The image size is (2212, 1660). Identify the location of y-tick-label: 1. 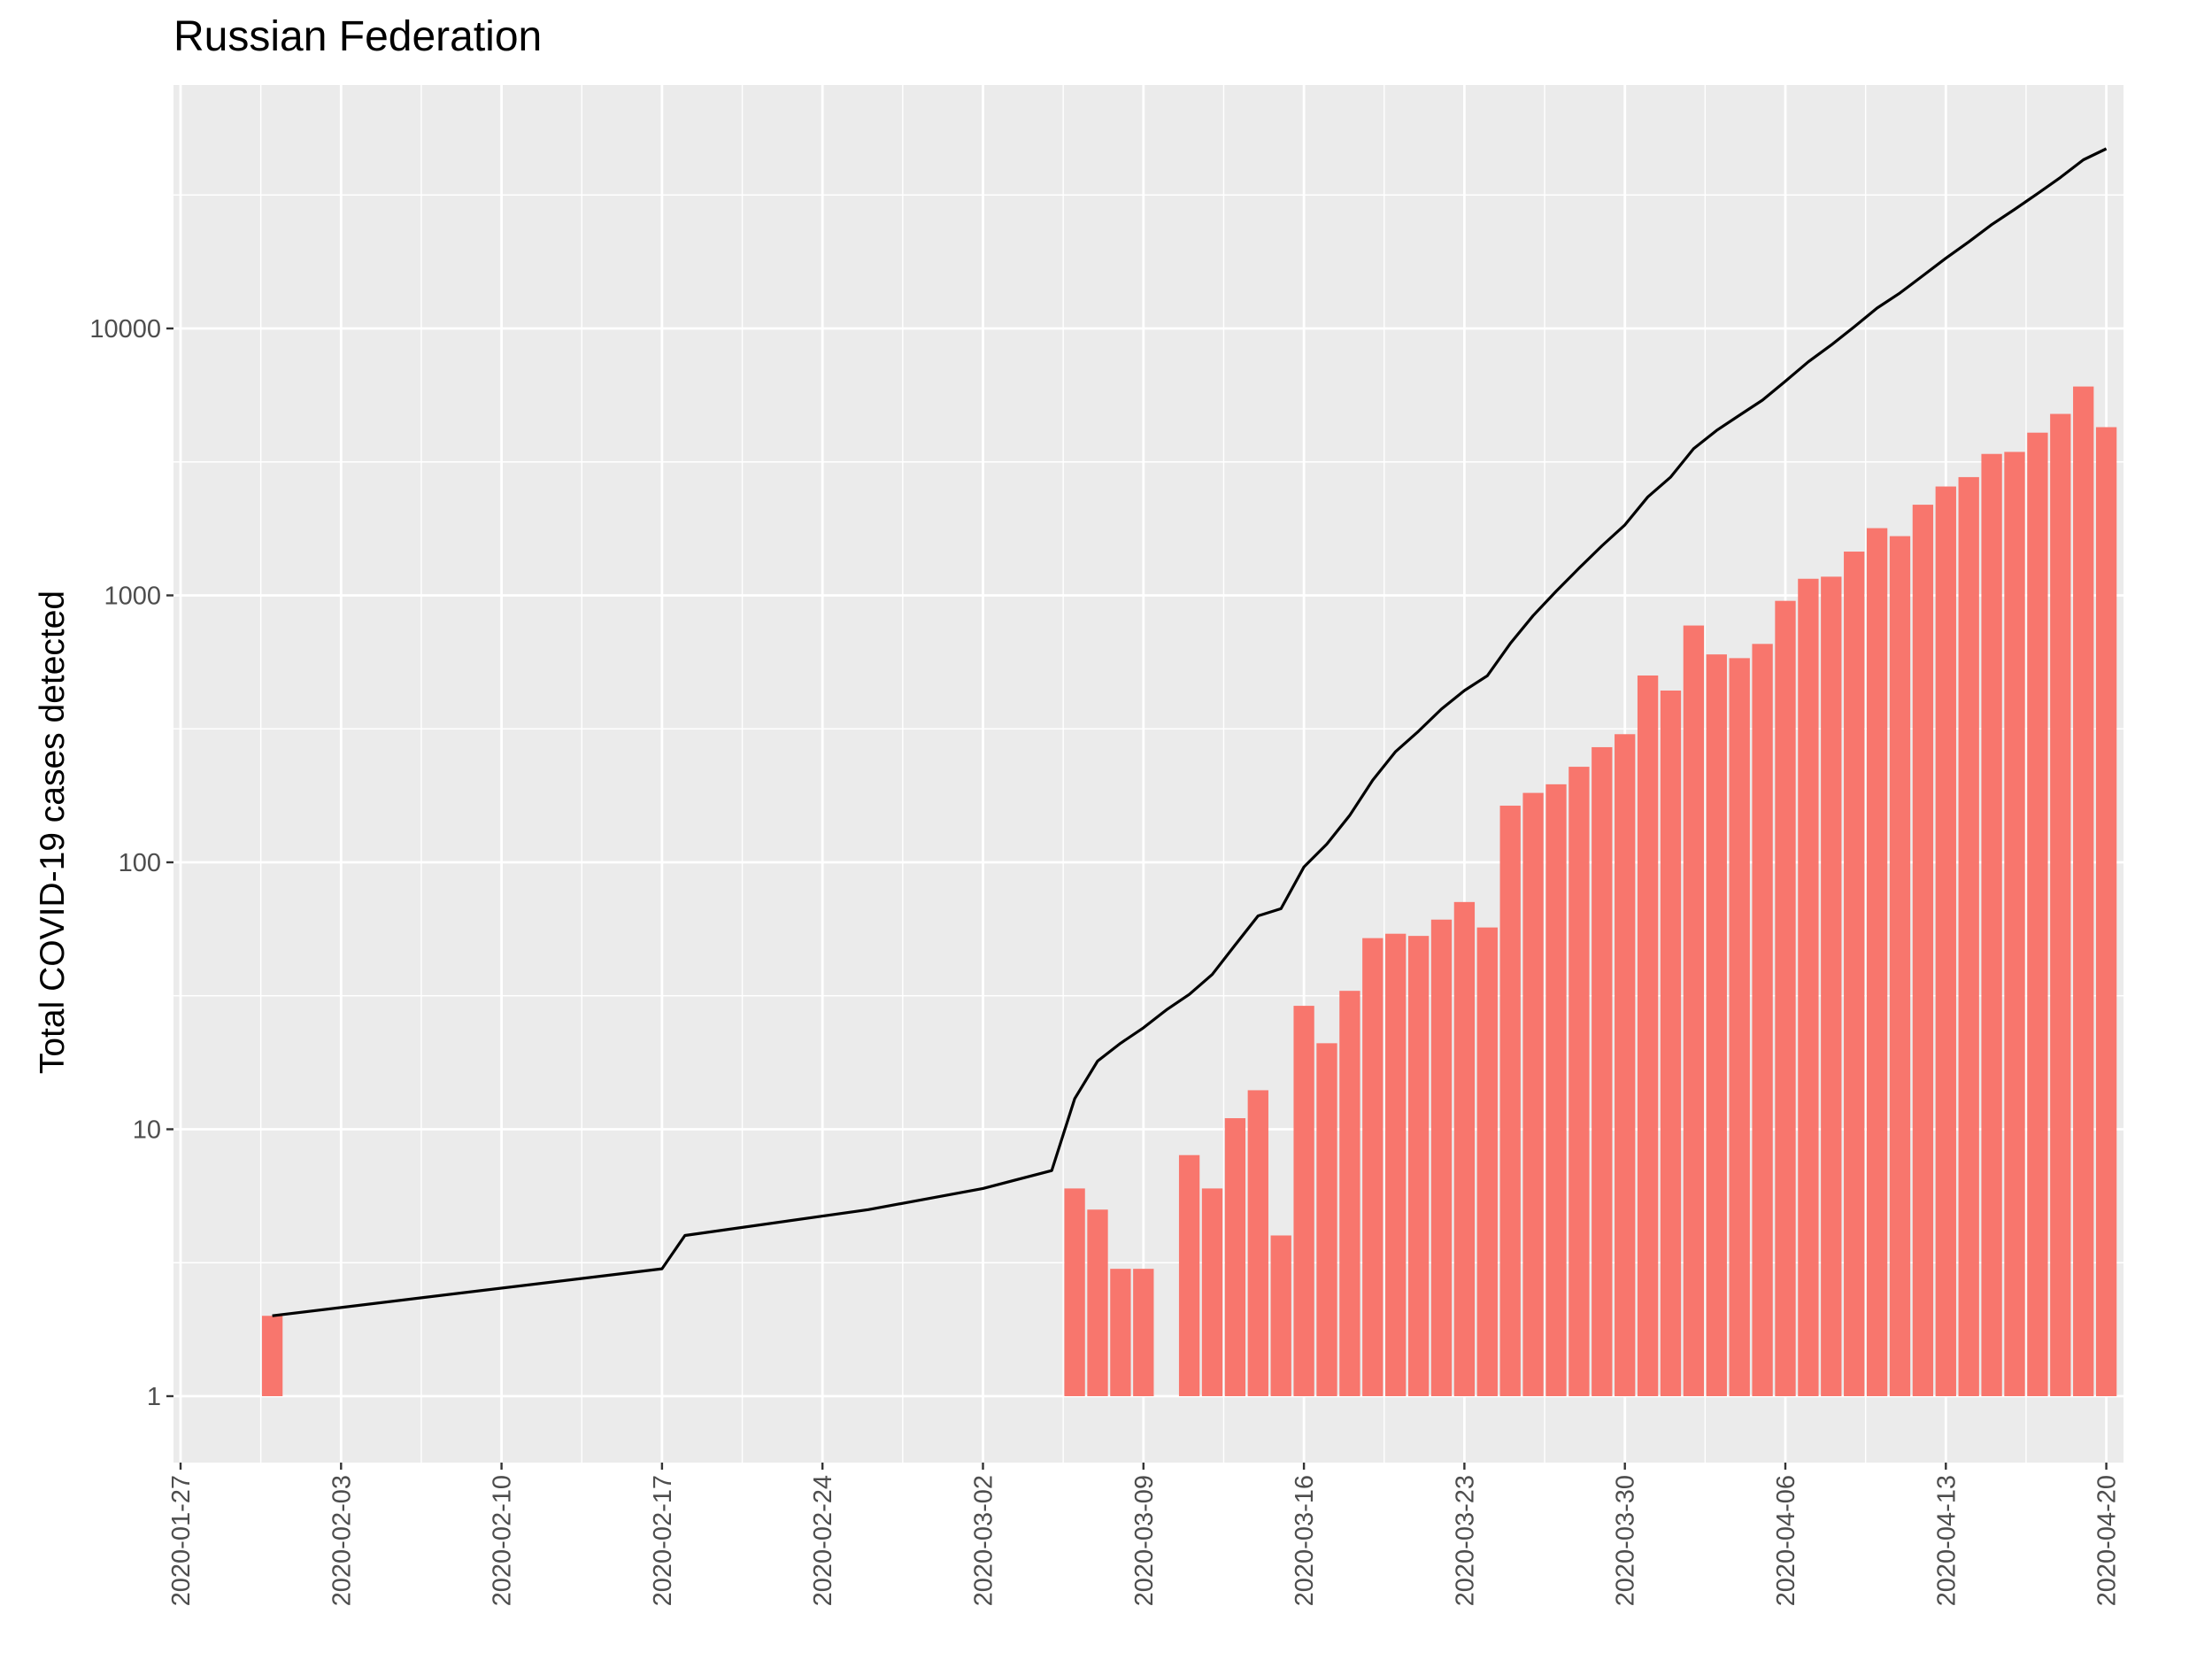
(154, 1397).